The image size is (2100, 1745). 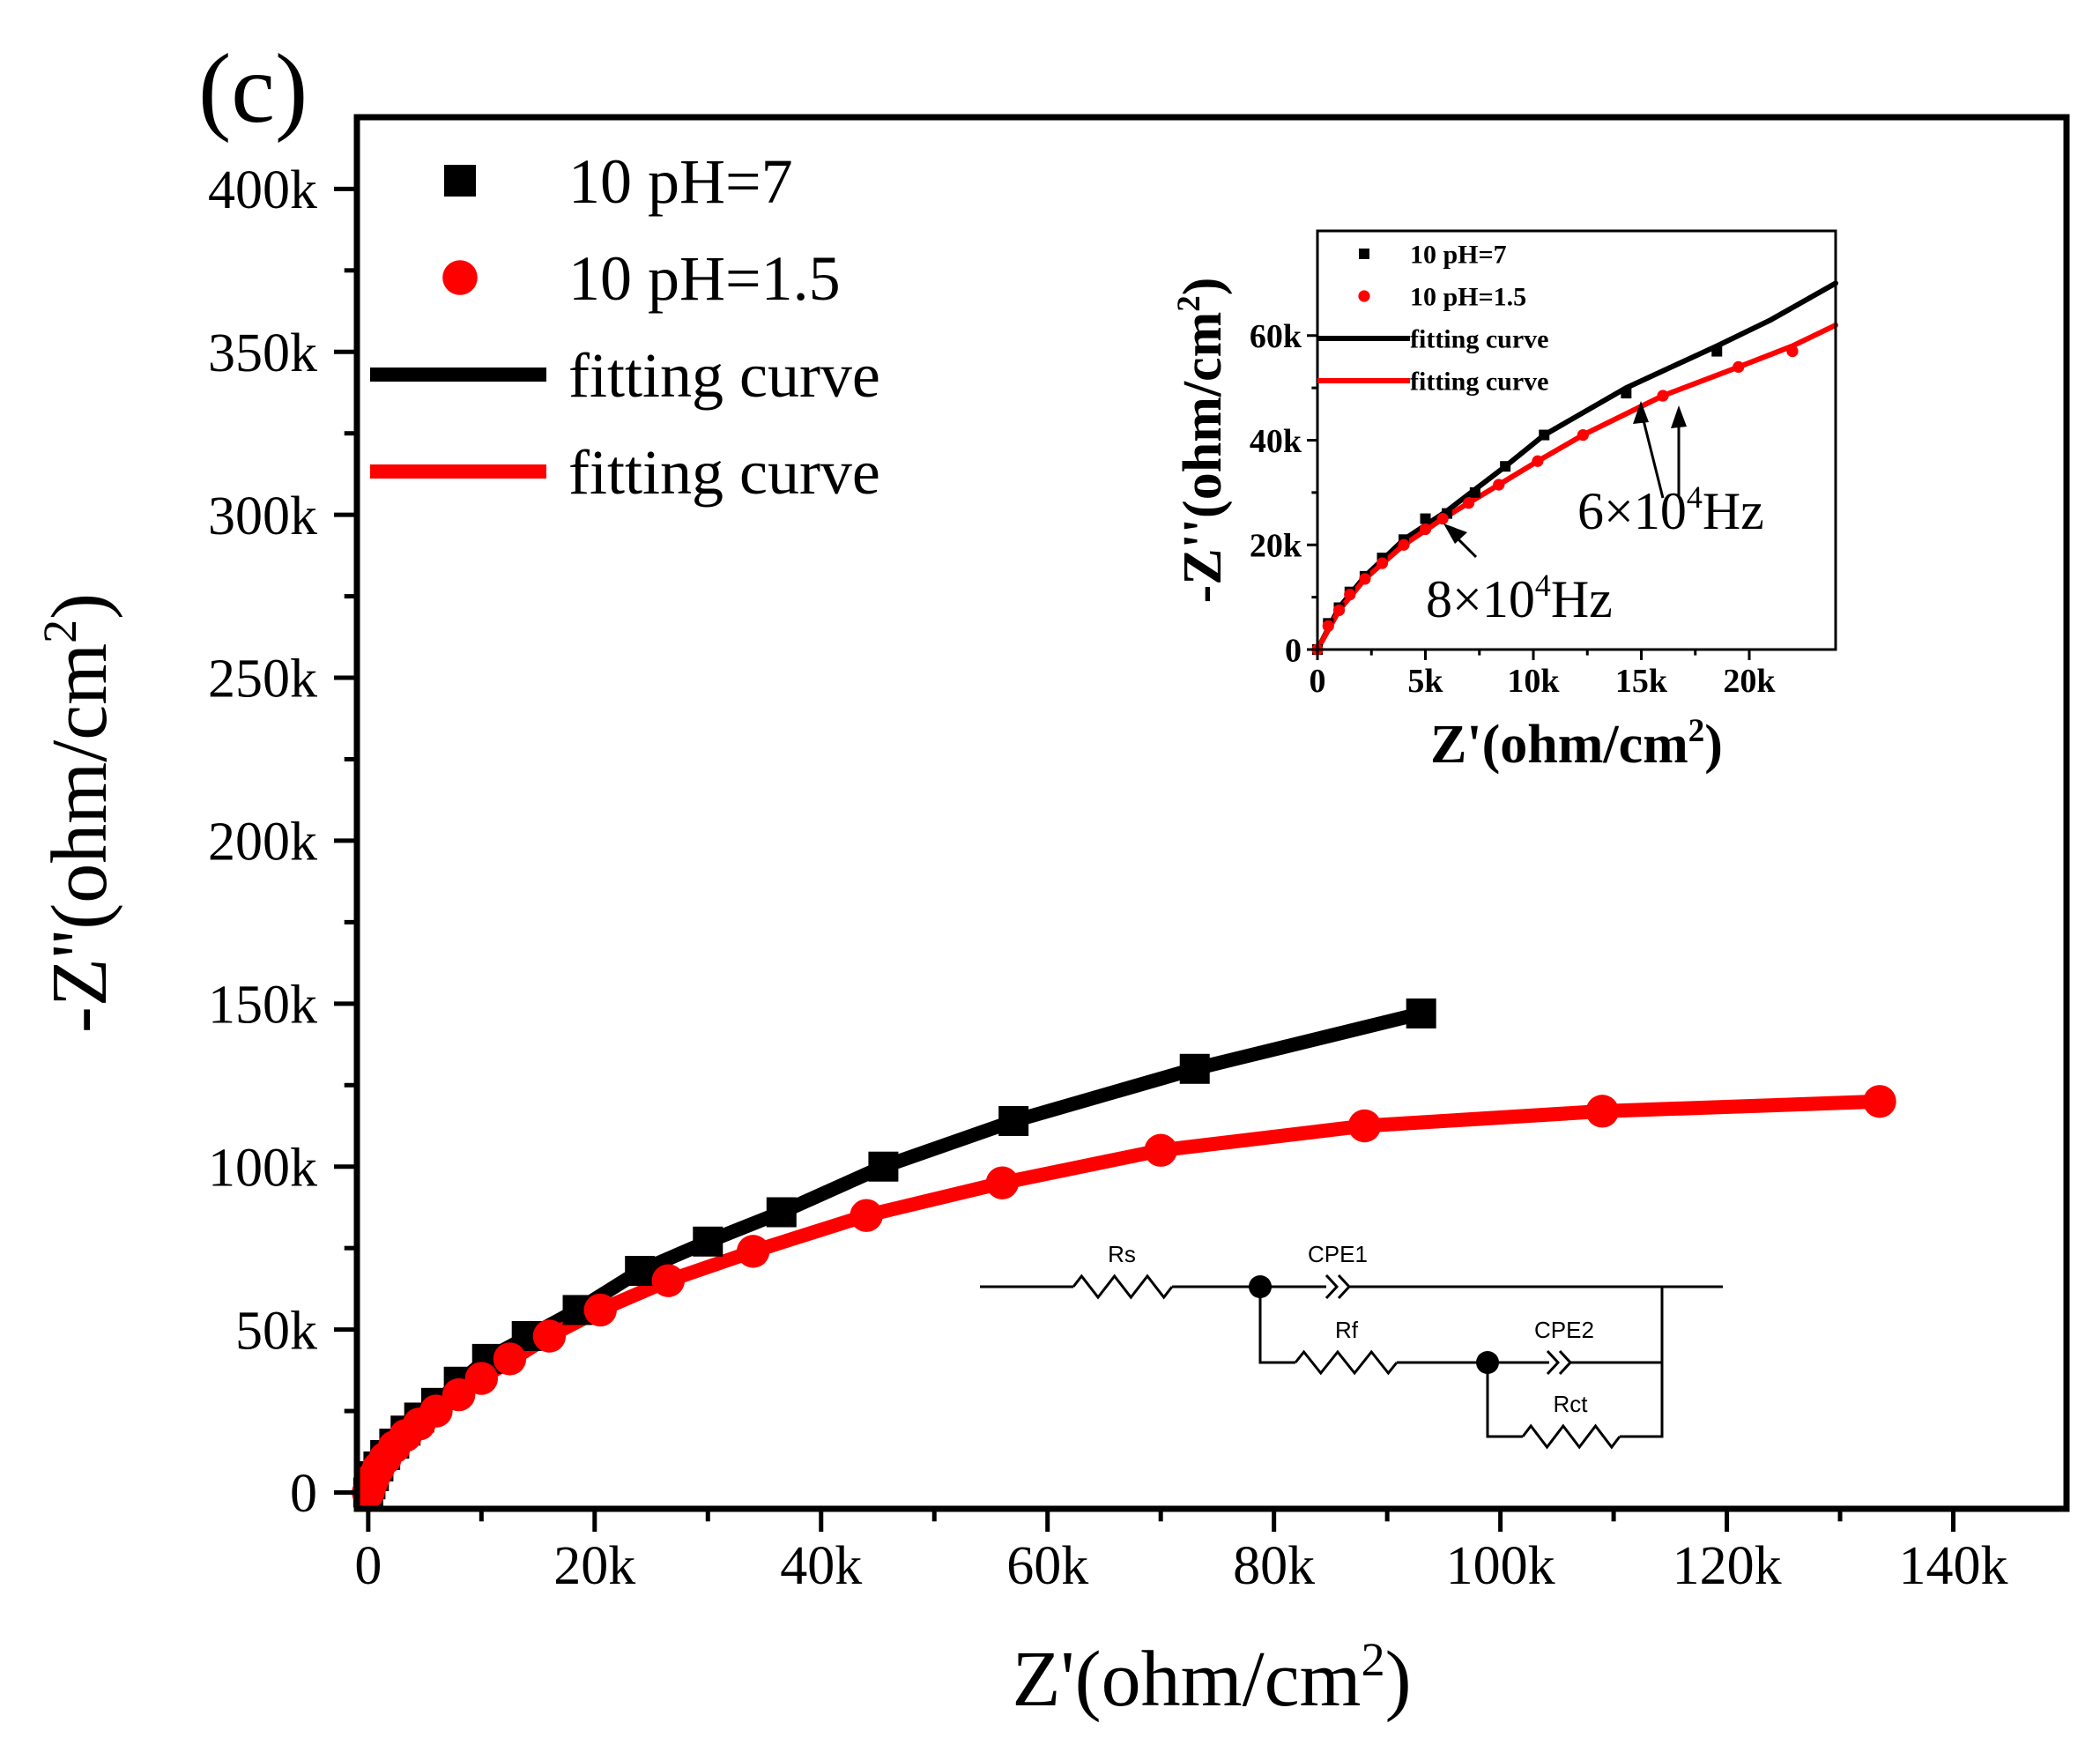 What do you see at coordinates (1203, 458) in the screenshot?
I see `inset-y-axis-label-text: -Z''(ohm/cm` at bounding box center [1203, 458].